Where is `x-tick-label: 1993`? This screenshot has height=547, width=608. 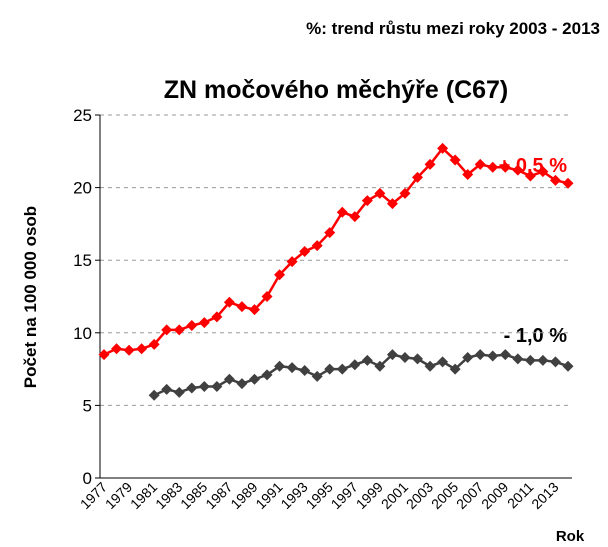 x-tick-label: 1993 is located at coordinates (293, 495).